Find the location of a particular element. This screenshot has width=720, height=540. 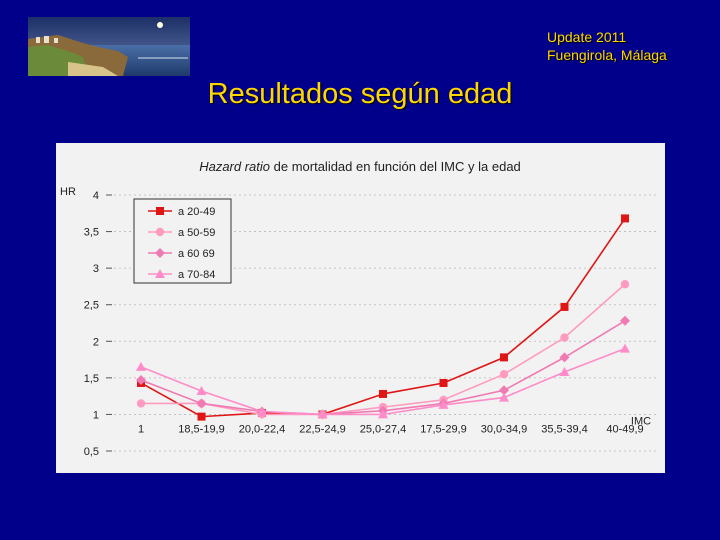

x-tick-label: 22,5-24,9 is located at coordinates (322, 429).